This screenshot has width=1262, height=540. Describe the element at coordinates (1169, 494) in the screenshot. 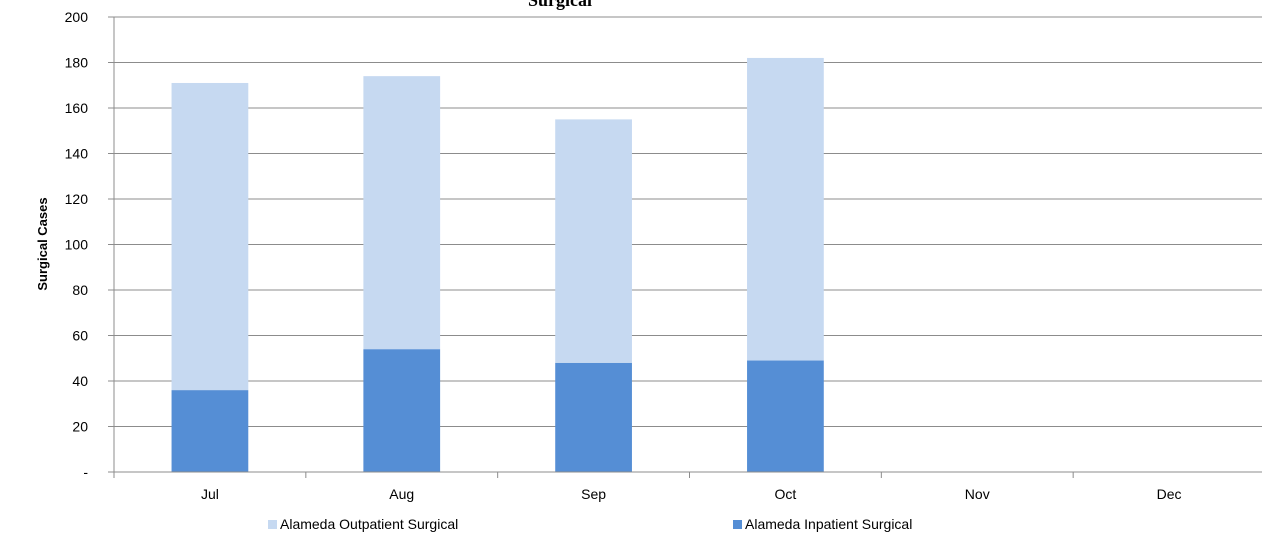

I see `x-tick-label: Dec` at that location.